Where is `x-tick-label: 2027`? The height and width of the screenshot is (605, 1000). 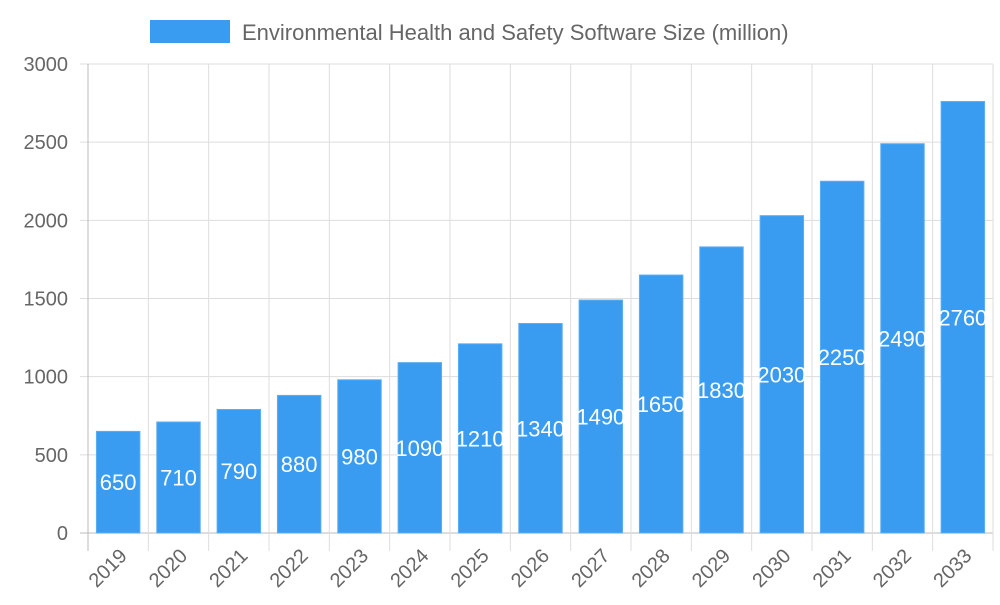
x-tick-label: 2027 is located at coordinates (590, 568).